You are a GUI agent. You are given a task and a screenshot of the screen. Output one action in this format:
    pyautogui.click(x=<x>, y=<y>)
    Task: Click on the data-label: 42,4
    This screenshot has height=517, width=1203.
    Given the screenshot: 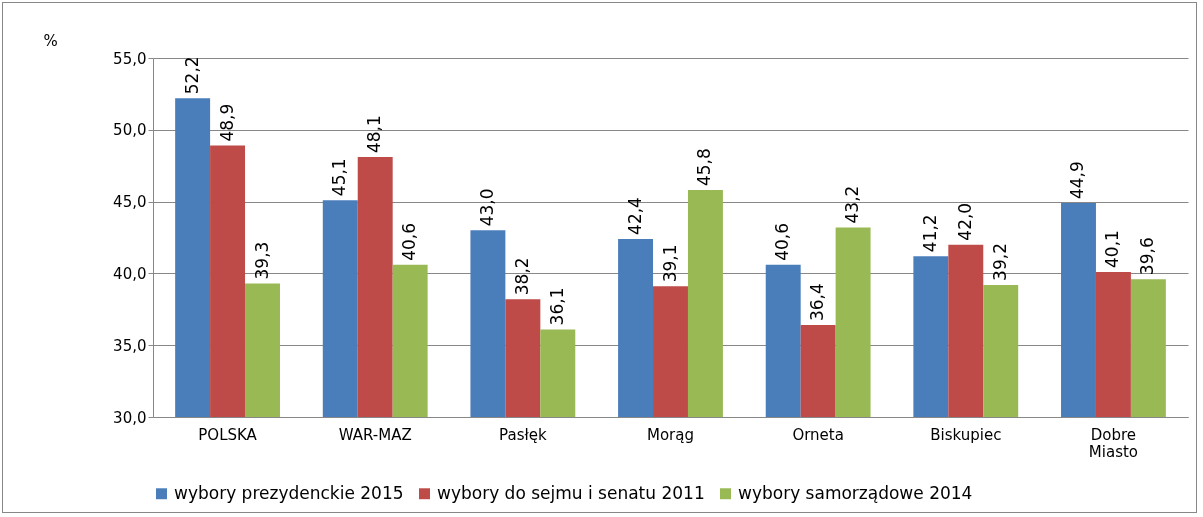 What is the action you would take?
    pyautogui.click(x=634, y=216)
    